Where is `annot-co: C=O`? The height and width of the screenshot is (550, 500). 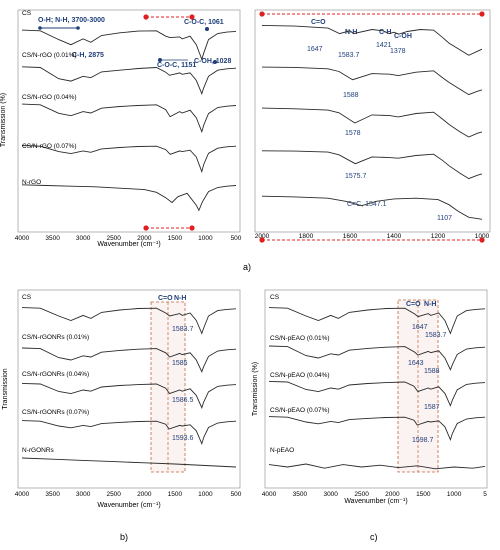
annot-co: C=O is located at coordinates (318, 22).